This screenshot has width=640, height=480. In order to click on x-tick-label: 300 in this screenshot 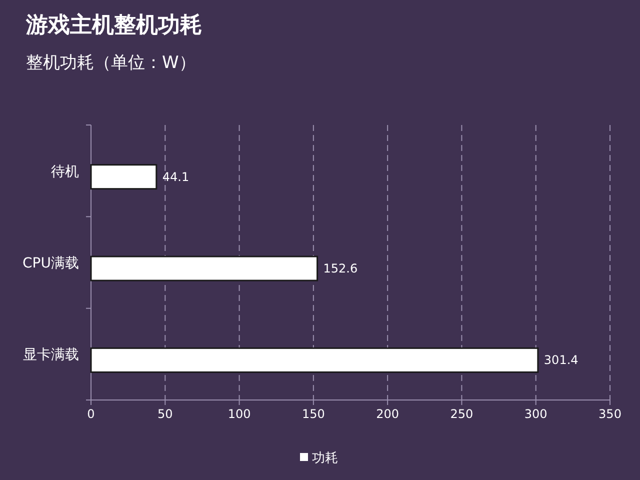, I will do `click(536, 414)`.